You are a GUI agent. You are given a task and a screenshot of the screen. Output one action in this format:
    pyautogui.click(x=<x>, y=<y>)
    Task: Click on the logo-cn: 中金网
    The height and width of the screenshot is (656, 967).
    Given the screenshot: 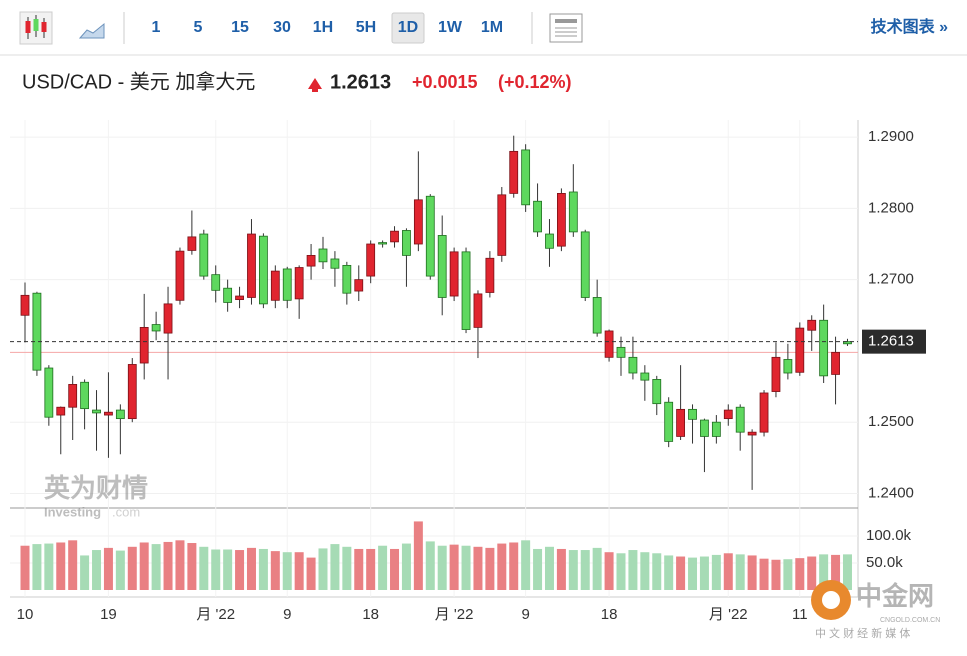 What is the action you would take?
    pyautogui.click(x=895, y=596)
    